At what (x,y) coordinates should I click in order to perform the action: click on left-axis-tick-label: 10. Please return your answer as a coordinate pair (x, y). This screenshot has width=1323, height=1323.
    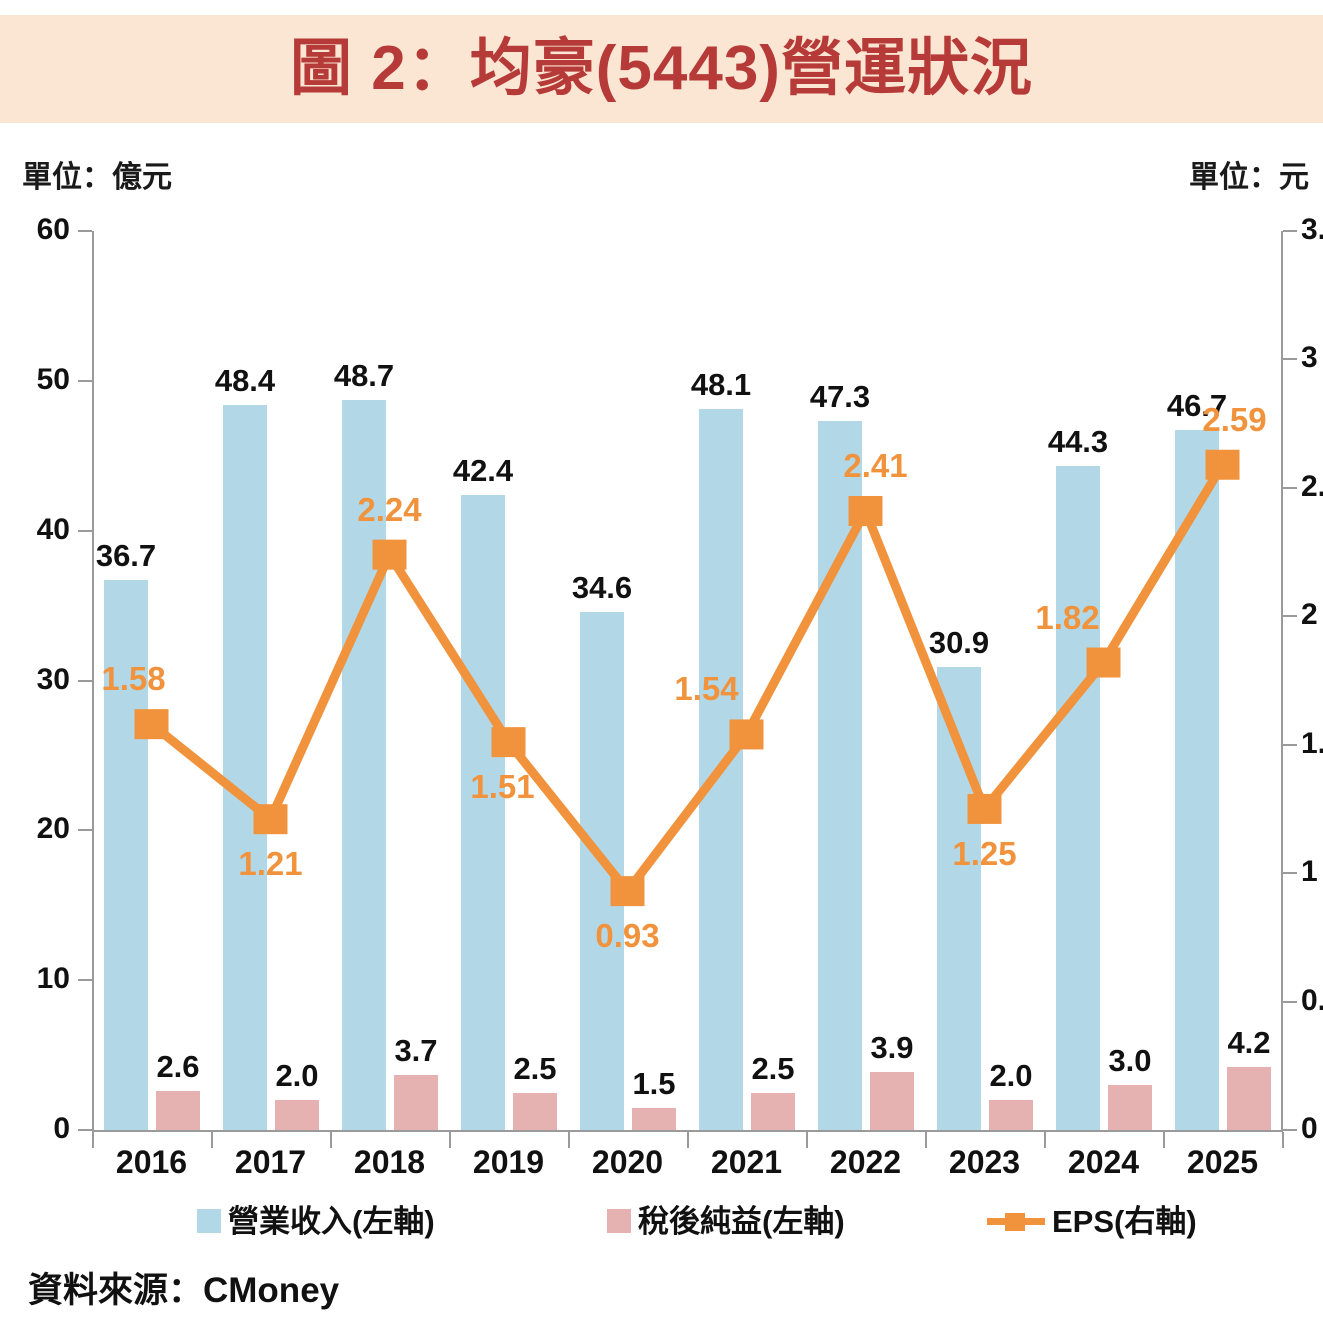
    Looking at the image, I should click on (53, 979).